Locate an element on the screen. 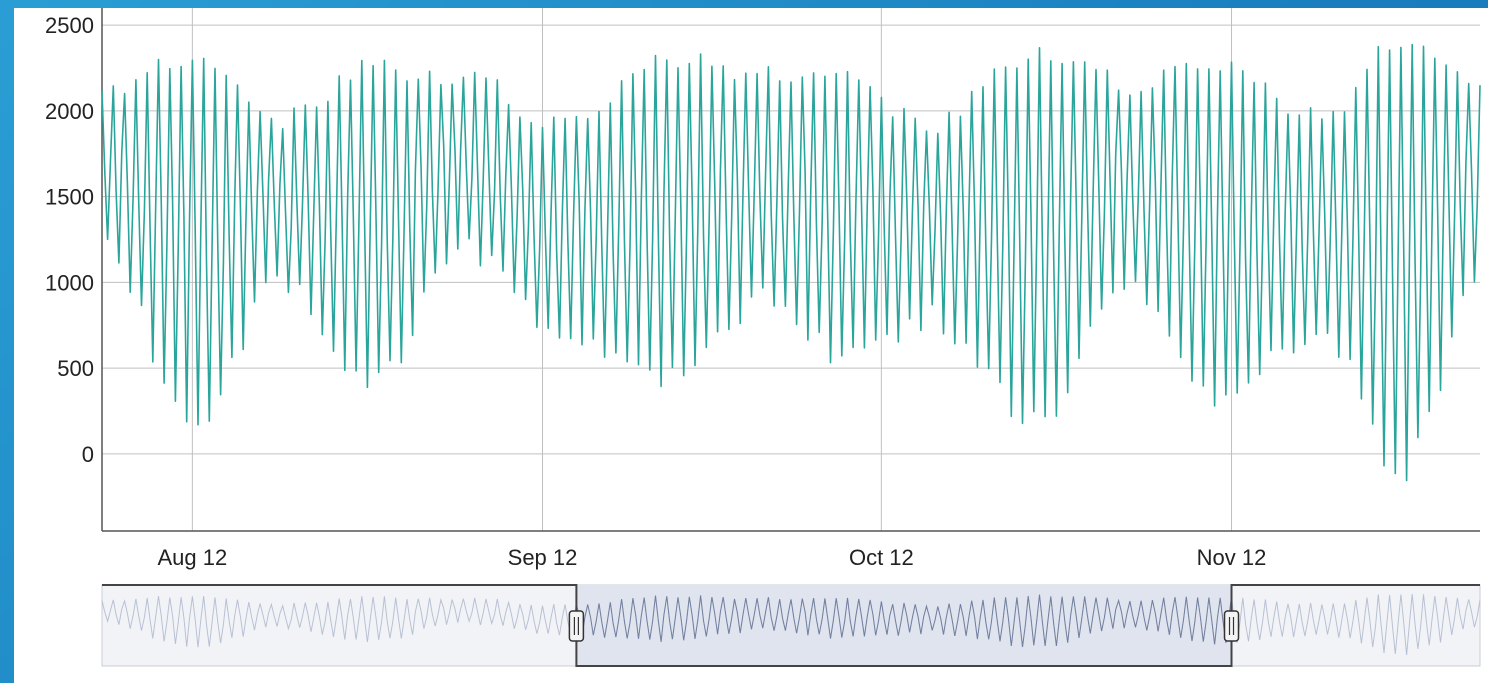 The width and height of the screenshot is (1488, 683). navigator-right-handle-body is located at coordinates (1231, 626).